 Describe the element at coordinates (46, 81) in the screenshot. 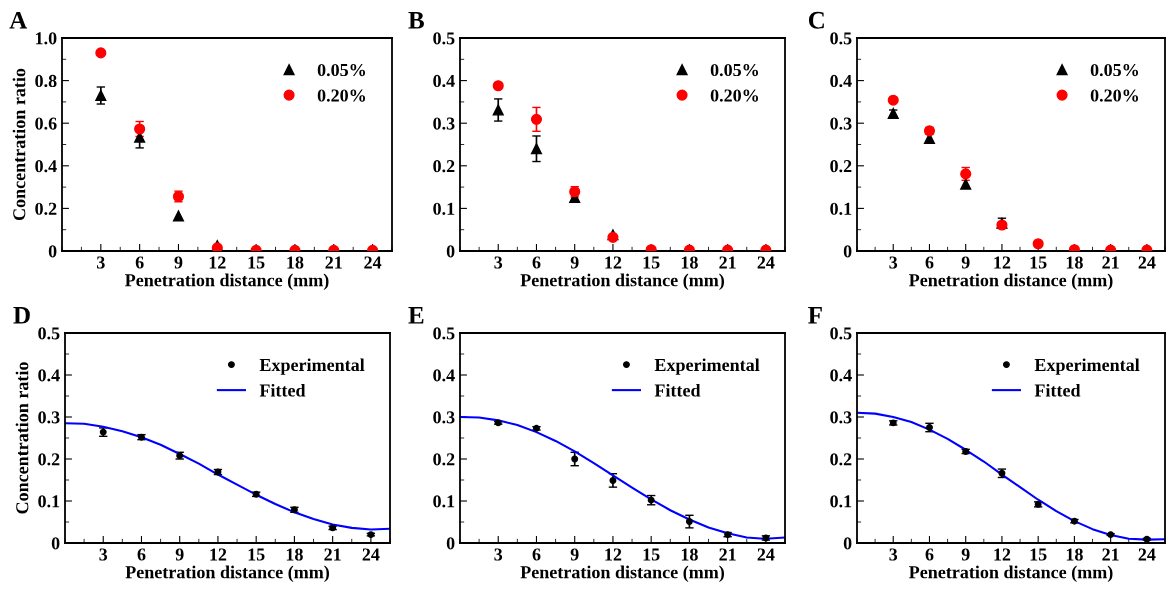

I see `y-tick-label: 0.8` at that location.